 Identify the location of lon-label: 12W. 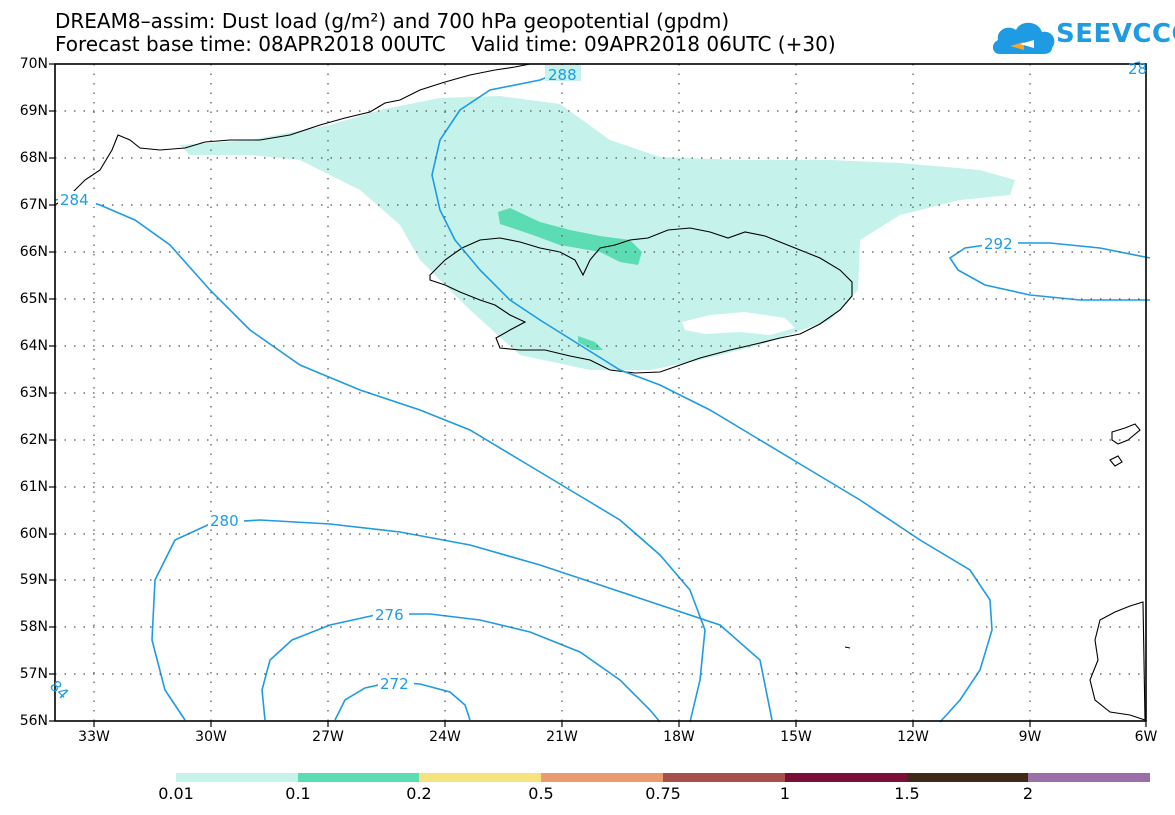
(913, 737).